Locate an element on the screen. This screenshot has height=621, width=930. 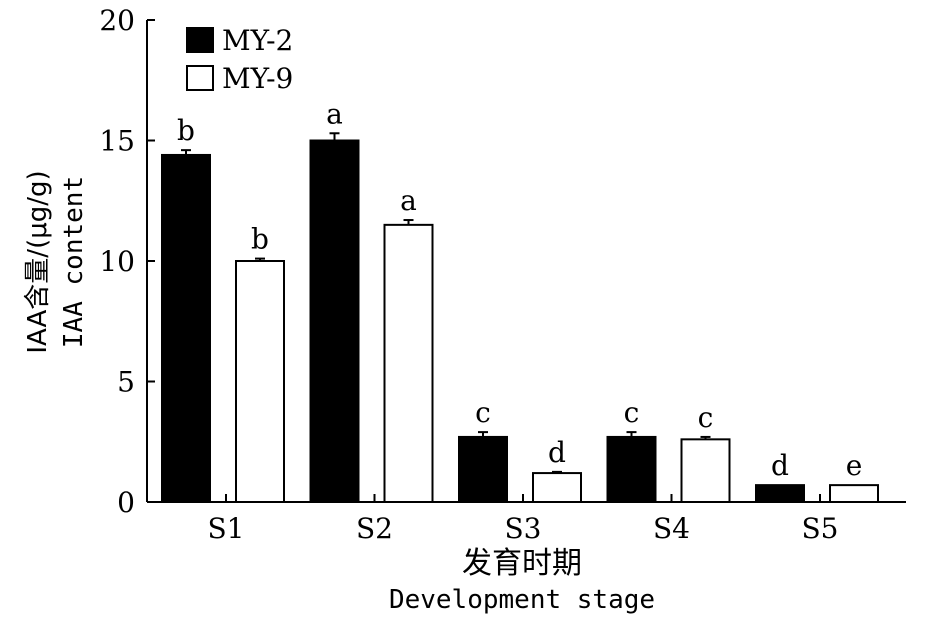
x-tick-label: S3 is located at coordinates (523, 528).